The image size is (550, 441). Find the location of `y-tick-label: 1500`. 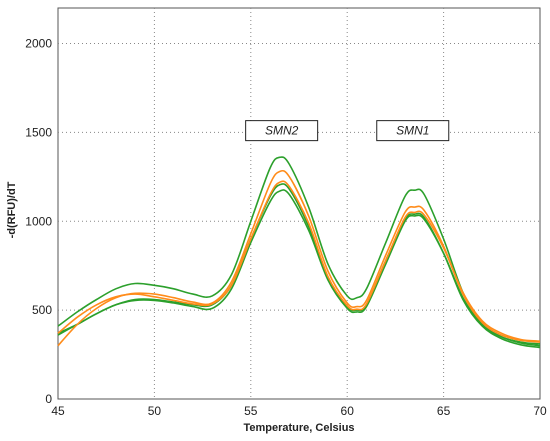

y-tick-label: 1500 is located at coordinates (38, 132).